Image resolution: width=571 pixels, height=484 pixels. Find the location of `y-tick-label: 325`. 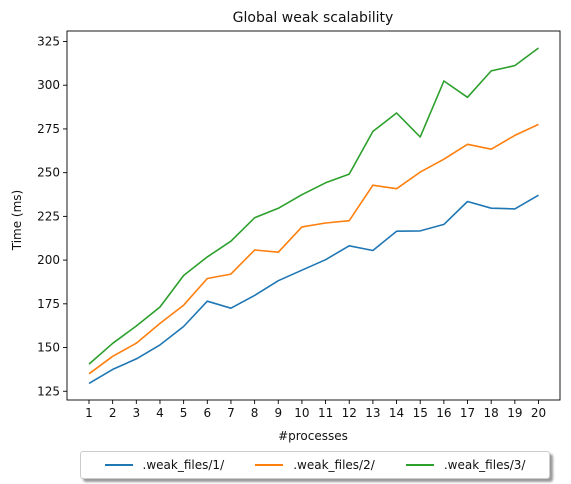

y-tick-label: 325 is located at coordinates (48, 41).